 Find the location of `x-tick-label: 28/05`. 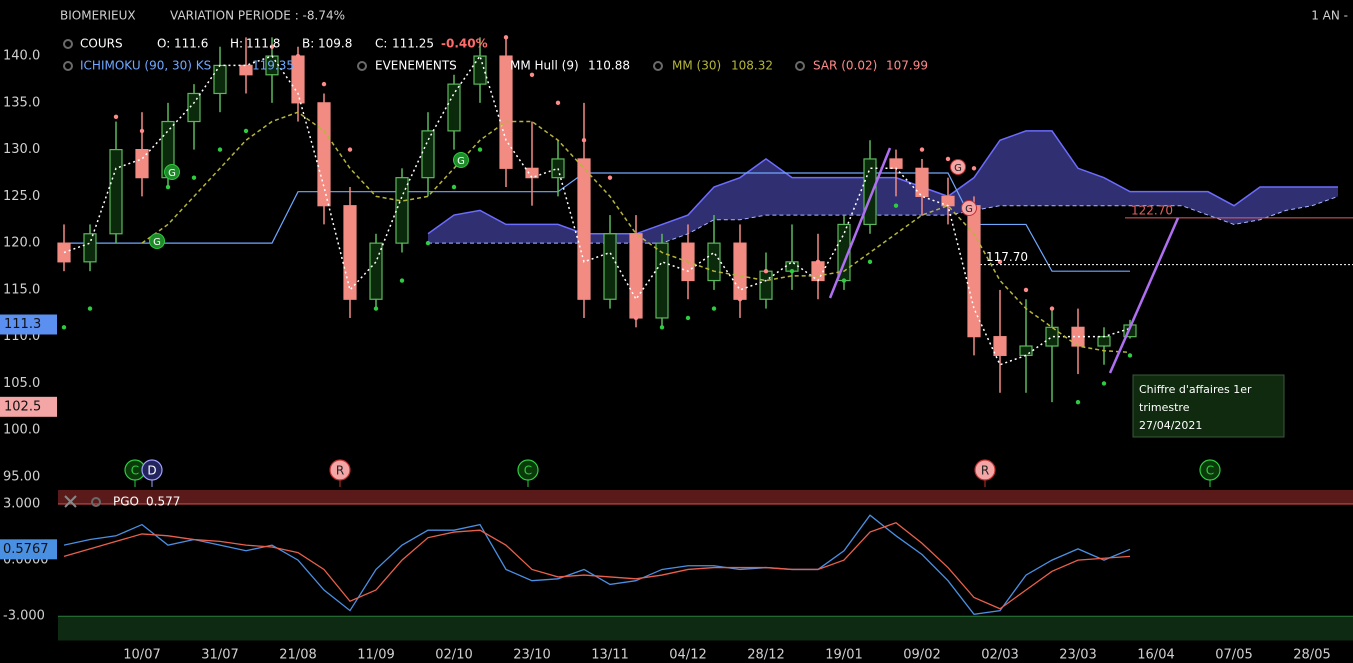

x-tick-label: 28/05 is located at coordinates (1311, 655).